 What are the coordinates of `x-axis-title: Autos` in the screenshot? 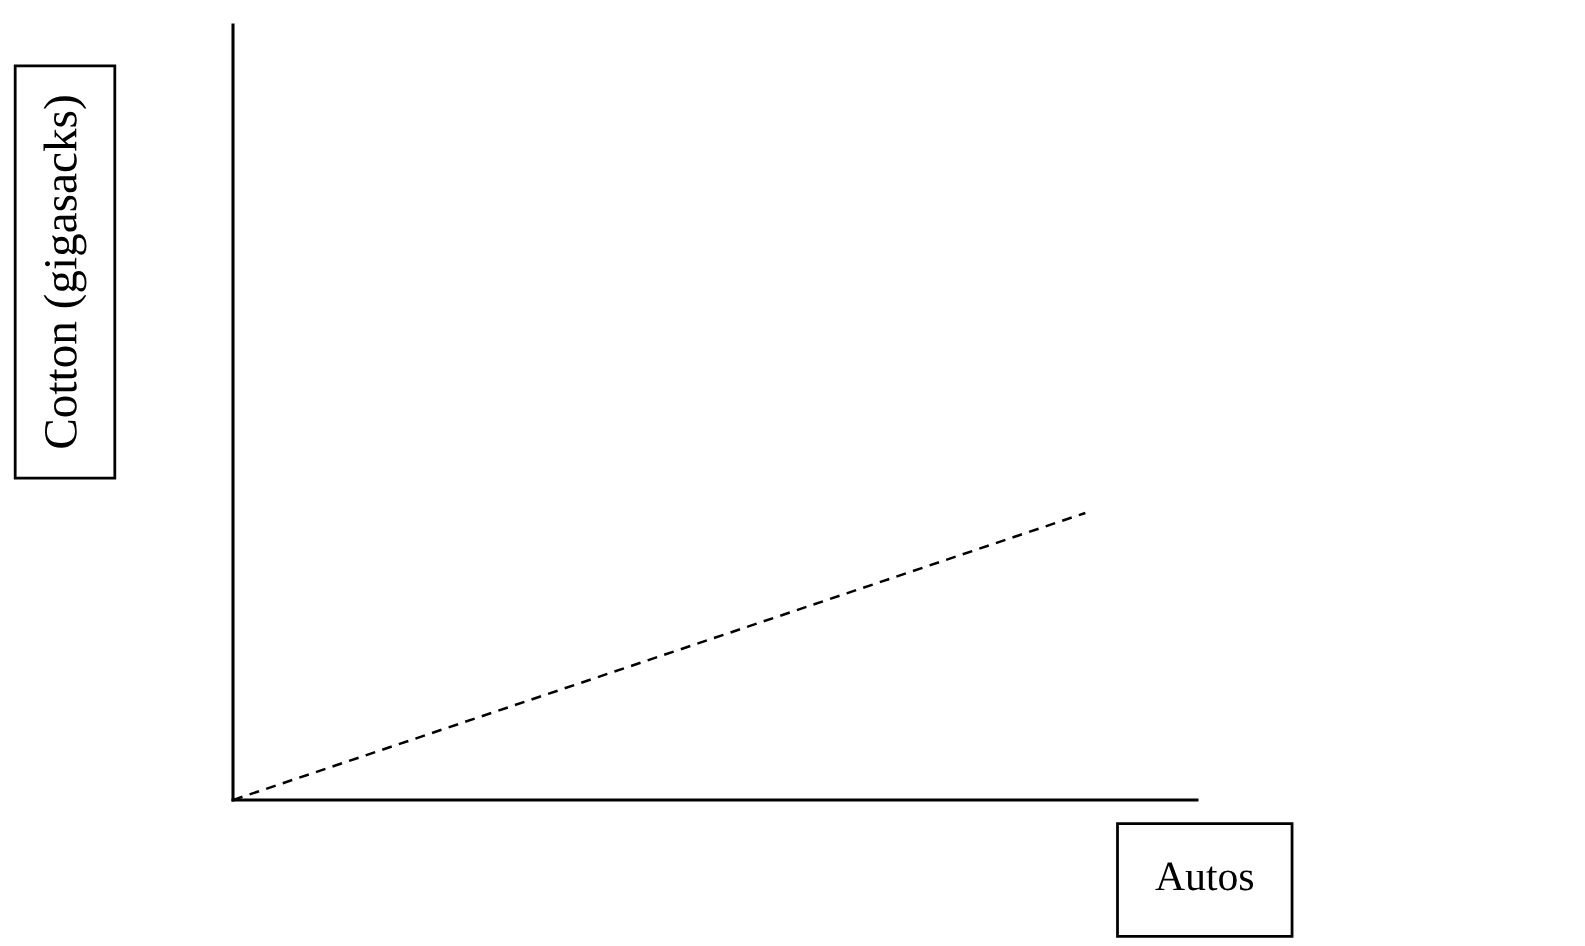 It's located at (1204, 876).